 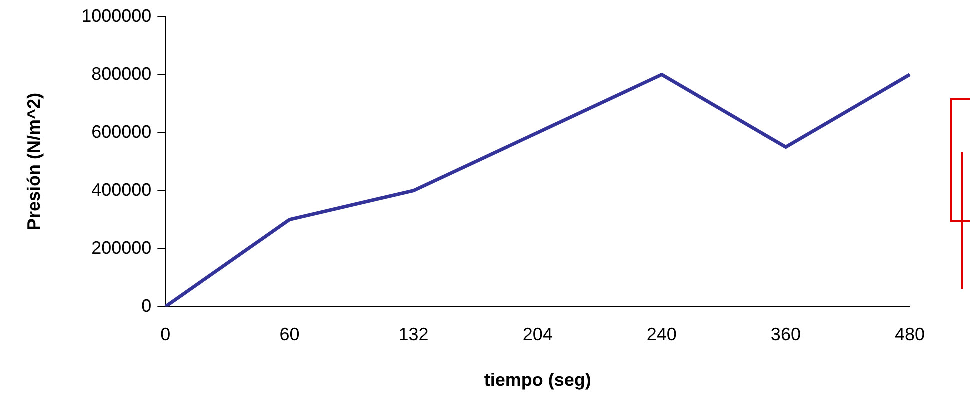 I want to click on y-tick-label: 600000, so click(x=122, y=132).